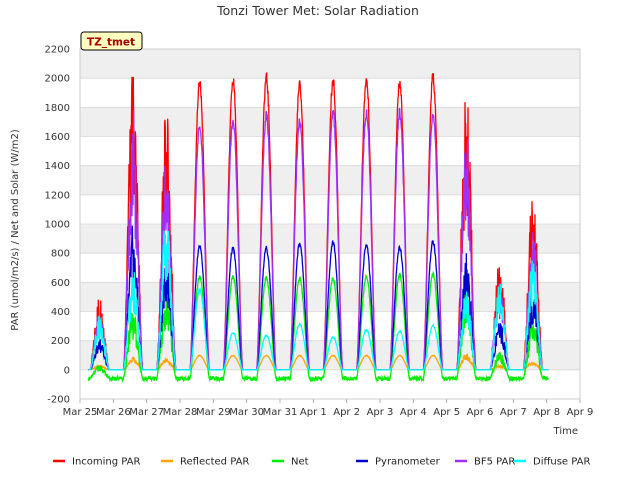  What do you see at coordinates (346, 412) in the screenshot?
I see `x-tick-label: Apr 2` at bounding box center [346, 412].